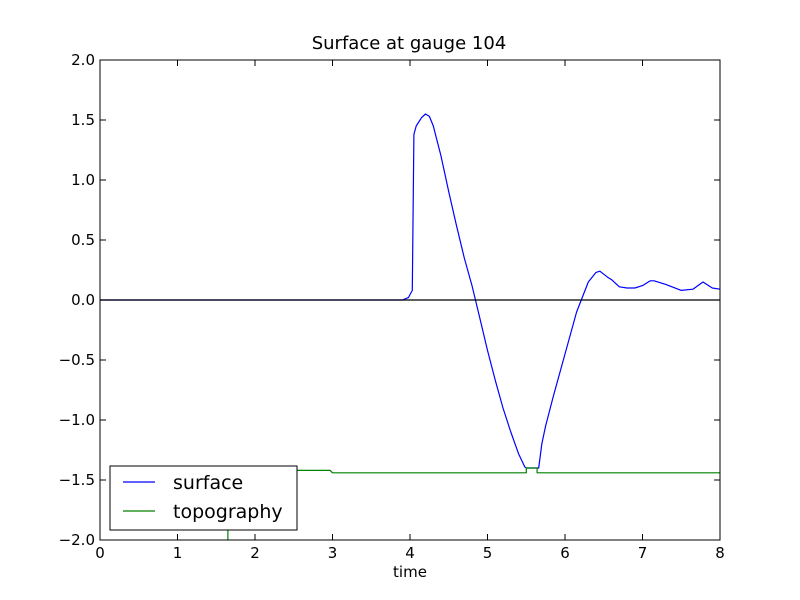 The width and height of the screenshot is (800, 600). What do you see at coordinates (410, 572) in the screenshot?
I see `x-axis-label: time` at bounding box center [410, 572].